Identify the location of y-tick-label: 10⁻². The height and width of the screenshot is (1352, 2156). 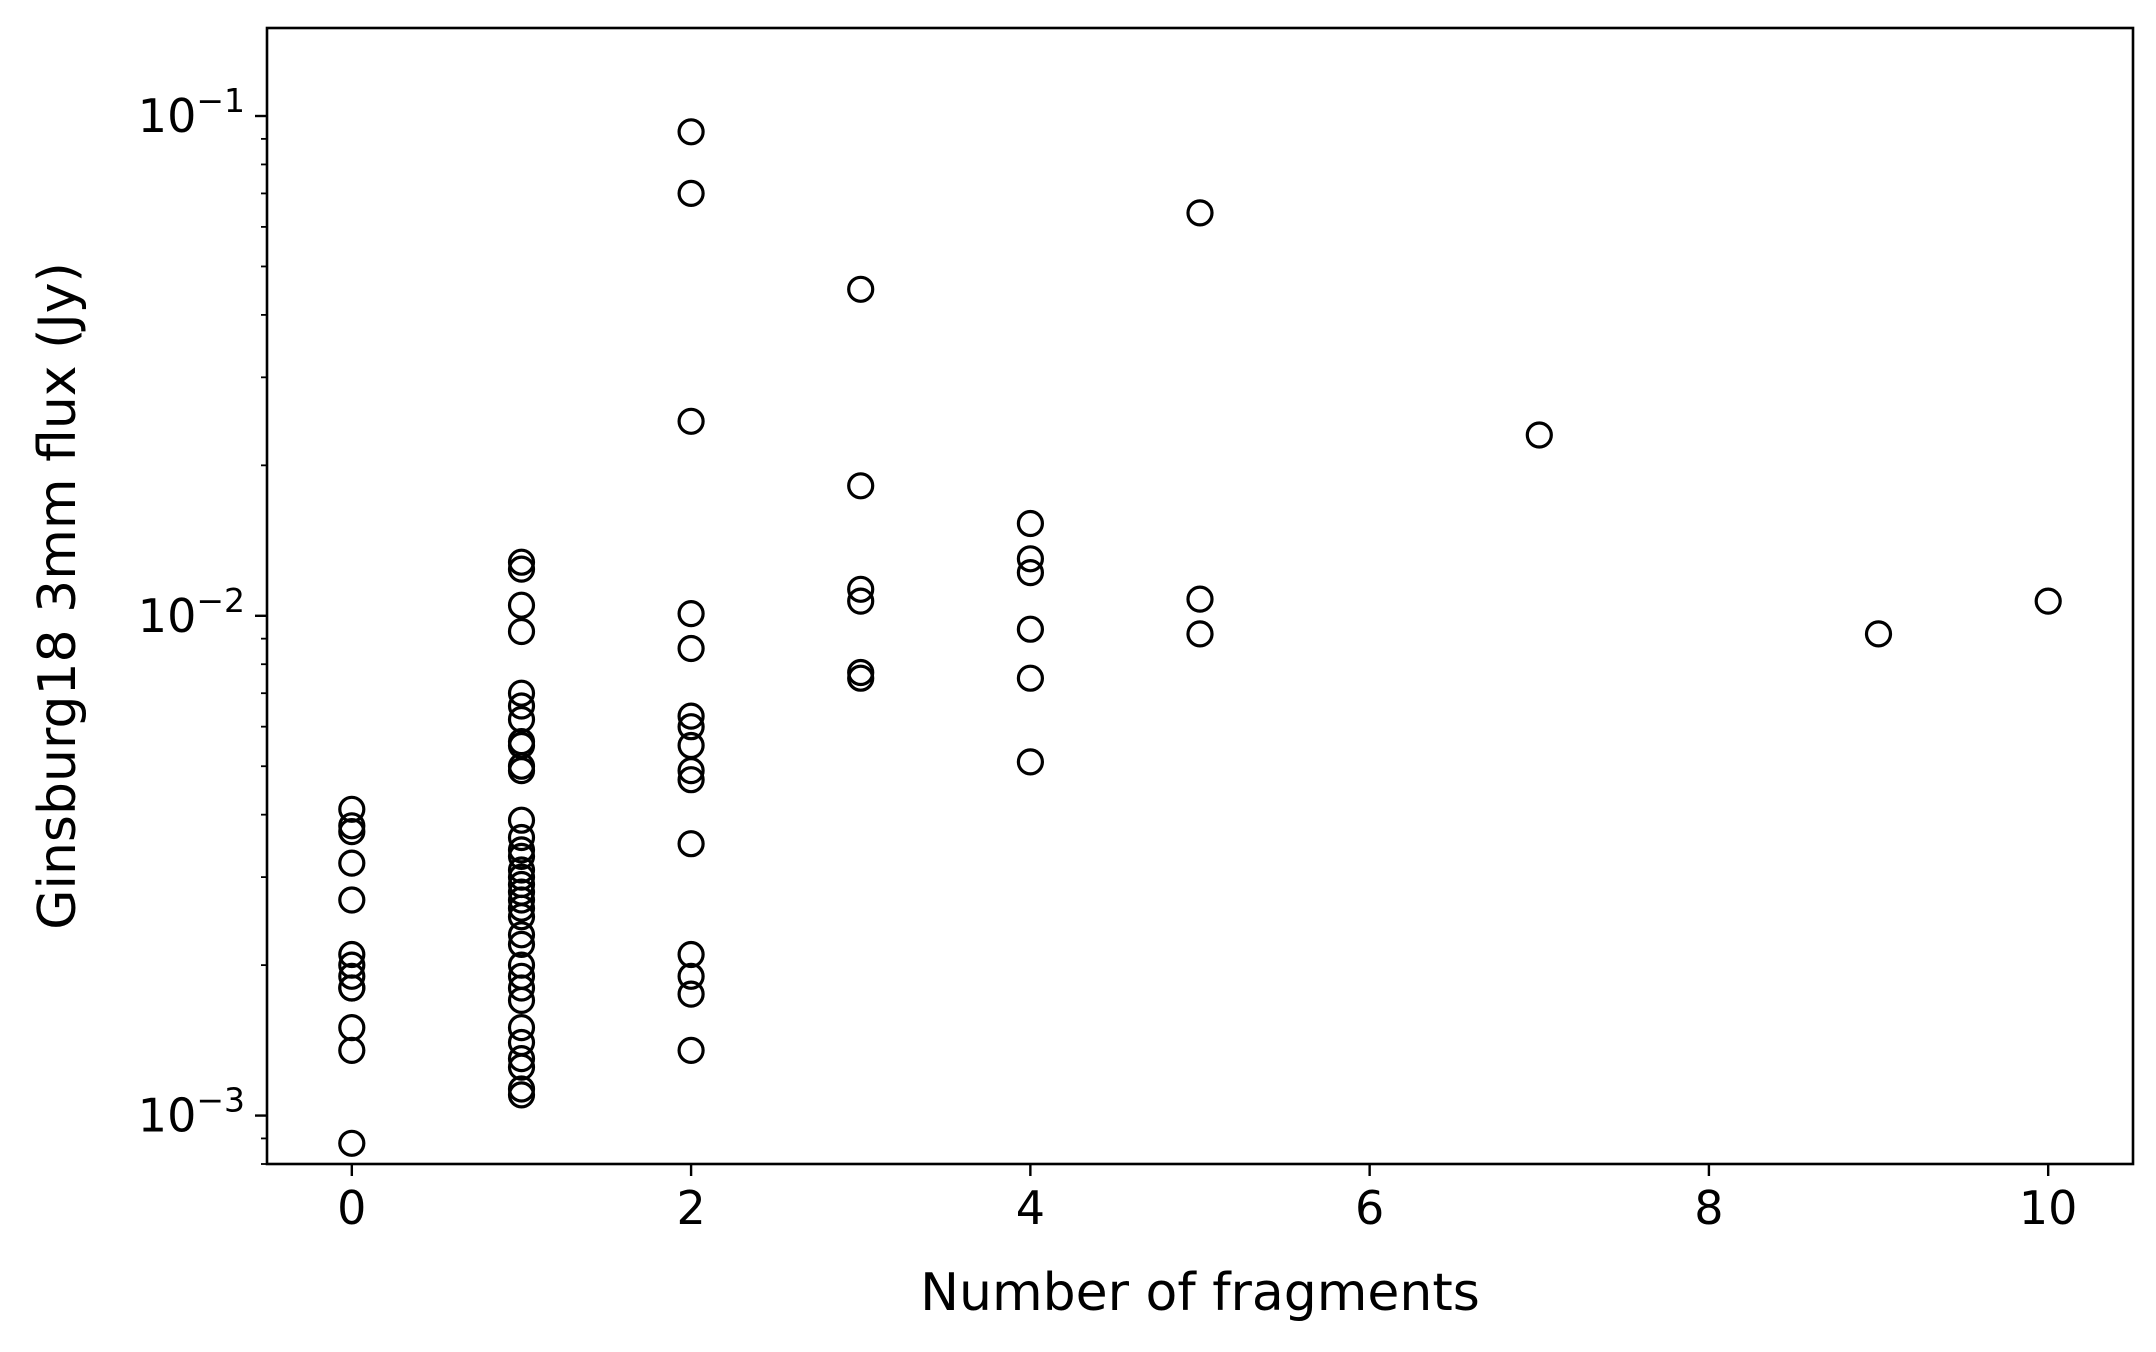
(191, 612).